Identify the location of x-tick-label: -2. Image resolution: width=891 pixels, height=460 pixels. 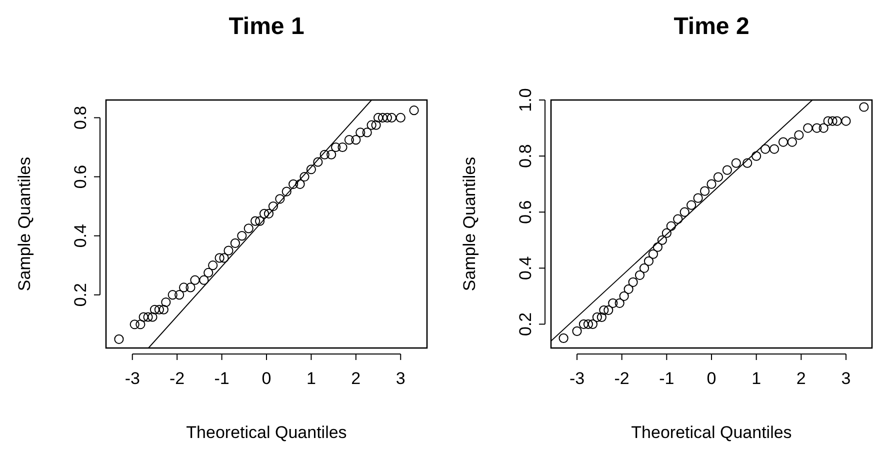
(622, 378).